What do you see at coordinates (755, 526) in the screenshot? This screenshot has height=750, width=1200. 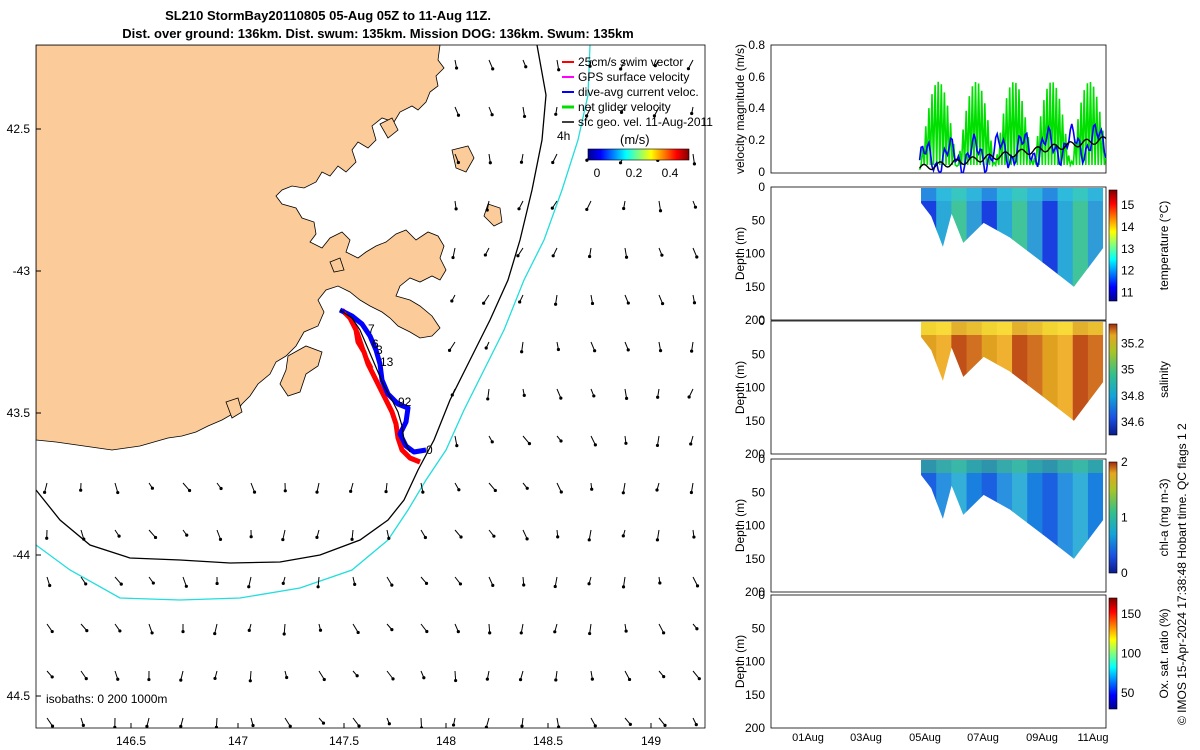 I see `depth-tick-chl-a-100: 100` at bounding box center [755, 526].